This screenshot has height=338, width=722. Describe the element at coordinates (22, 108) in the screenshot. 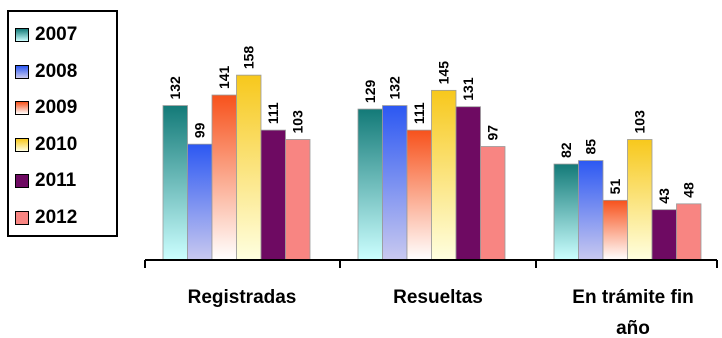

I see `legend-swatch-2009` at that location.